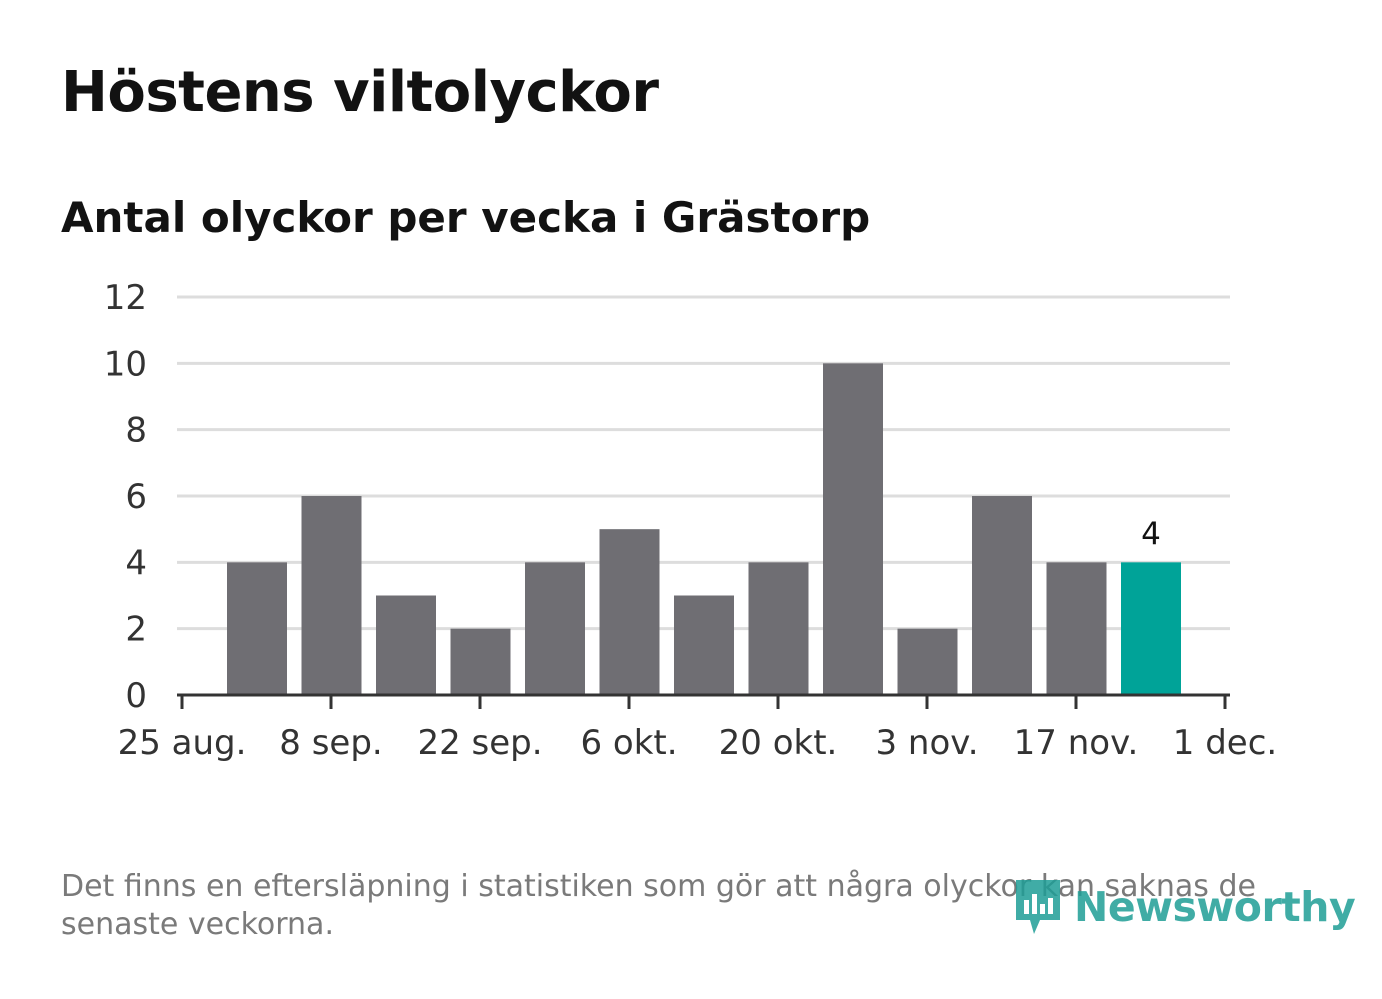 The width and height of the screenshot is (1382, 999). I want to click on chart-title: Höstens viltolyckor, so click(360, 92).